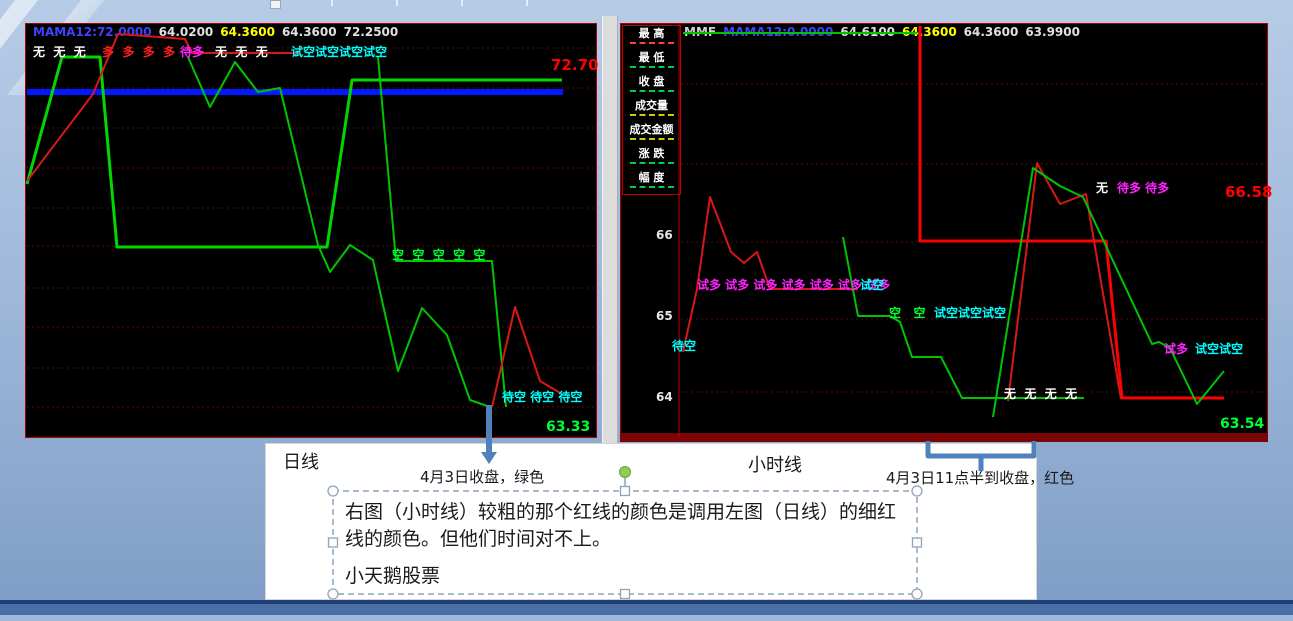  Describe the element at coordinates (1102, 188) in the screenshot. I see `hourly-signal-label: 无` at that location.